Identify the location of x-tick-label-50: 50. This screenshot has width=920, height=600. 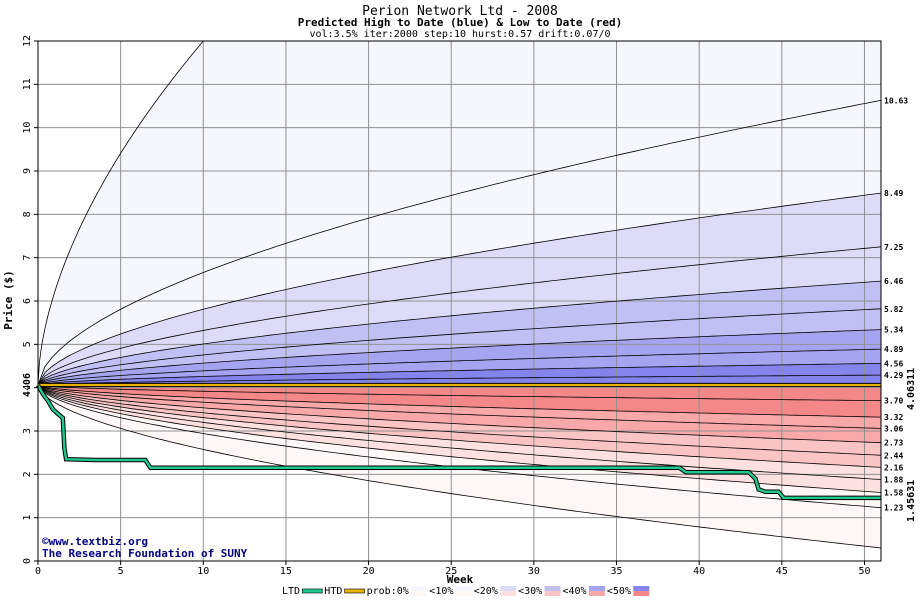
(864, 571).